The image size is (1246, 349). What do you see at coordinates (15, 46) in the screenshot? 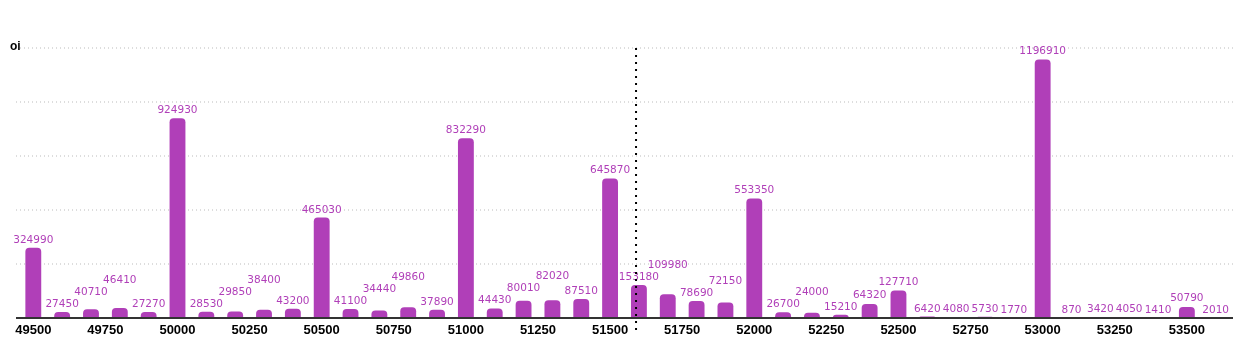
I see `y-axis-title: oi` at bounding box center [15, 46].